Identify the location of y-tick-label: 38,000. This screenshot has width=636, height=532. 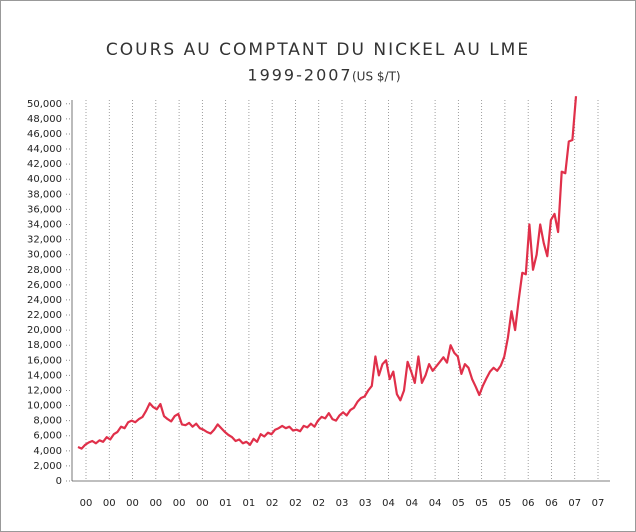
(44, 194).